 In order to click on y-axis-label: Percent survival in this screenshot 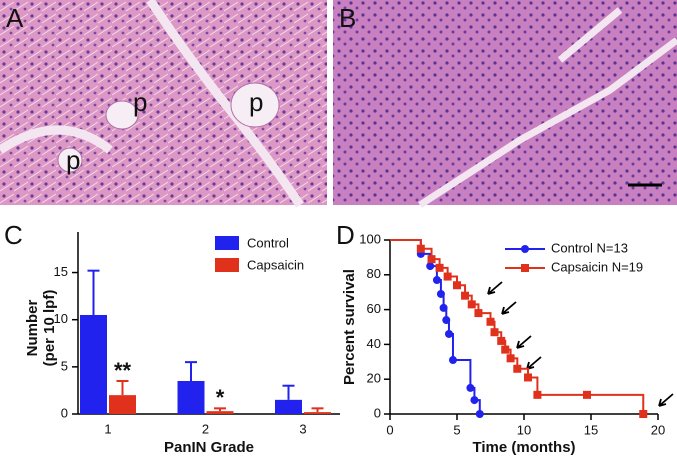, I will do `click(349, 327)`.